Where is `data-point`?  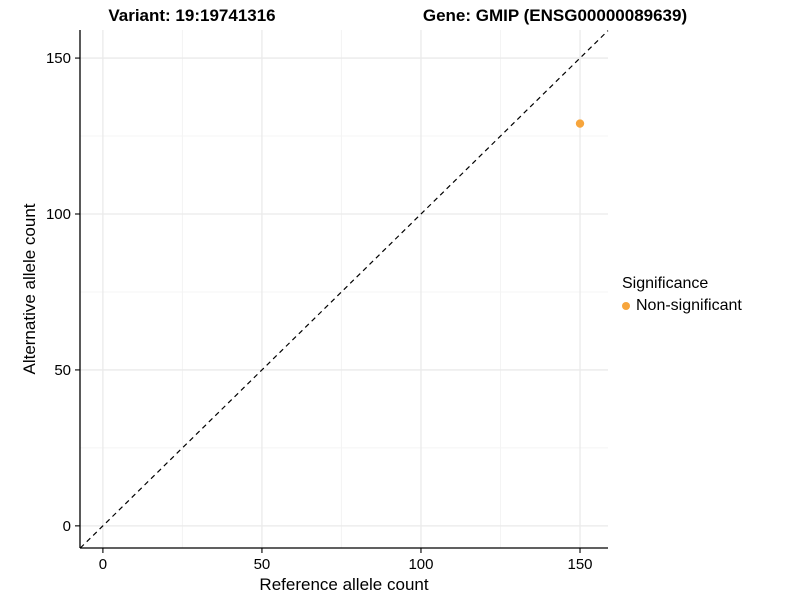 data-point is located at coordinates (580, 123).